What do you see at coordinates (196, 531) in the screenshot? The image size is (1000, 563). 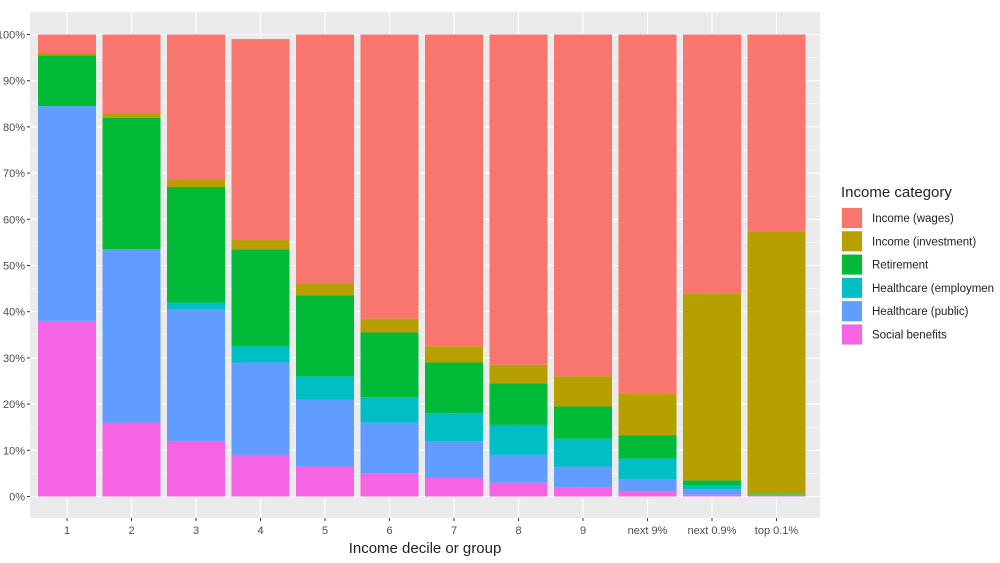 I see `x-tick-label: 3` at bounding box center [196, 531].